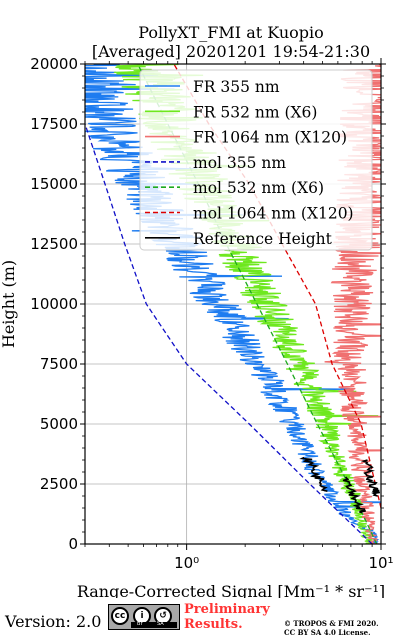  Describe the element at coordinates (53, 621) in the screenshot. I see `version-label: Version: 2.0` at that location.